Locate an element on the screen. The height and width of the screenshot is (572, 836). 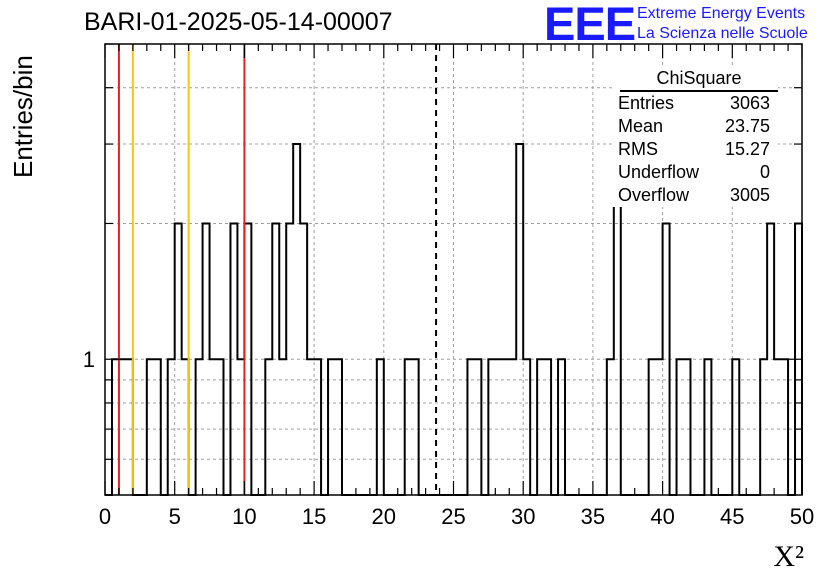
x-tick-label: 5 is located at coordinates (175, 516).